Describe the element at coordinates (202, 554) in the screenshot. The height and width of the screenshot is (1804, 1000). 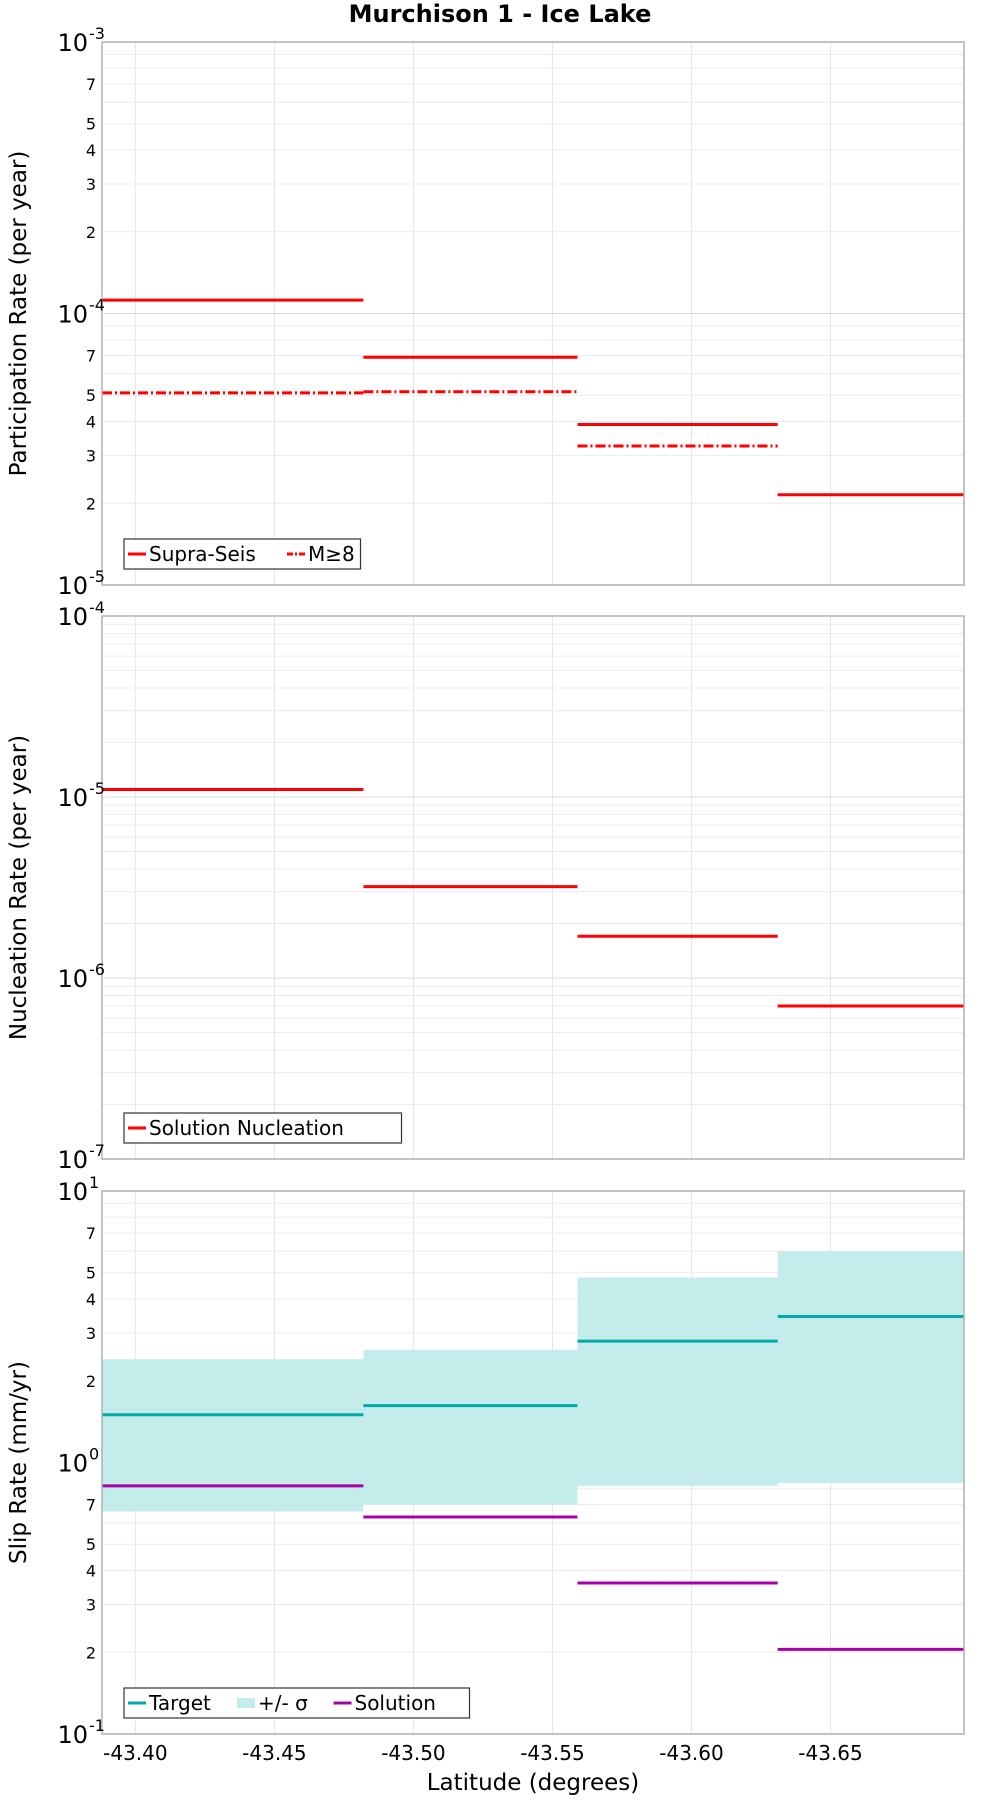
I see `legend-label: Supra-Seis` at that location.